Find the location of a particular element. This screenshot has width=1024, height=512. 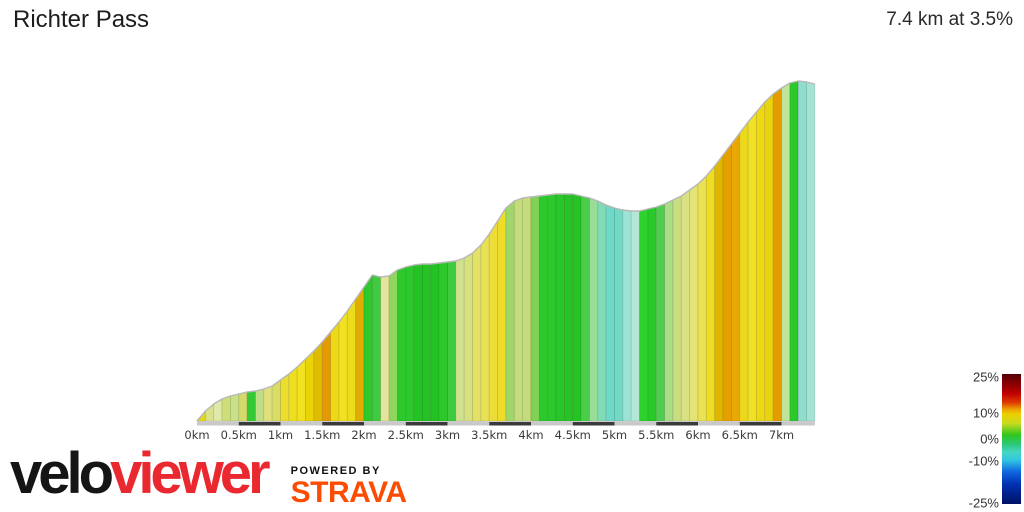

x-axis-tick-label: 0.5km is located at coordinates (239, 435).